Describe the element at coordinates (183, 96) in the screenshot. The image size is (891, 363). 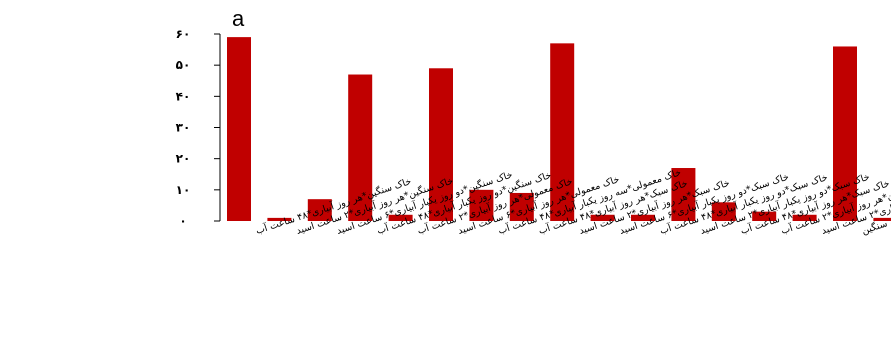
I see `y-tick-label: ۴۰` at that location.